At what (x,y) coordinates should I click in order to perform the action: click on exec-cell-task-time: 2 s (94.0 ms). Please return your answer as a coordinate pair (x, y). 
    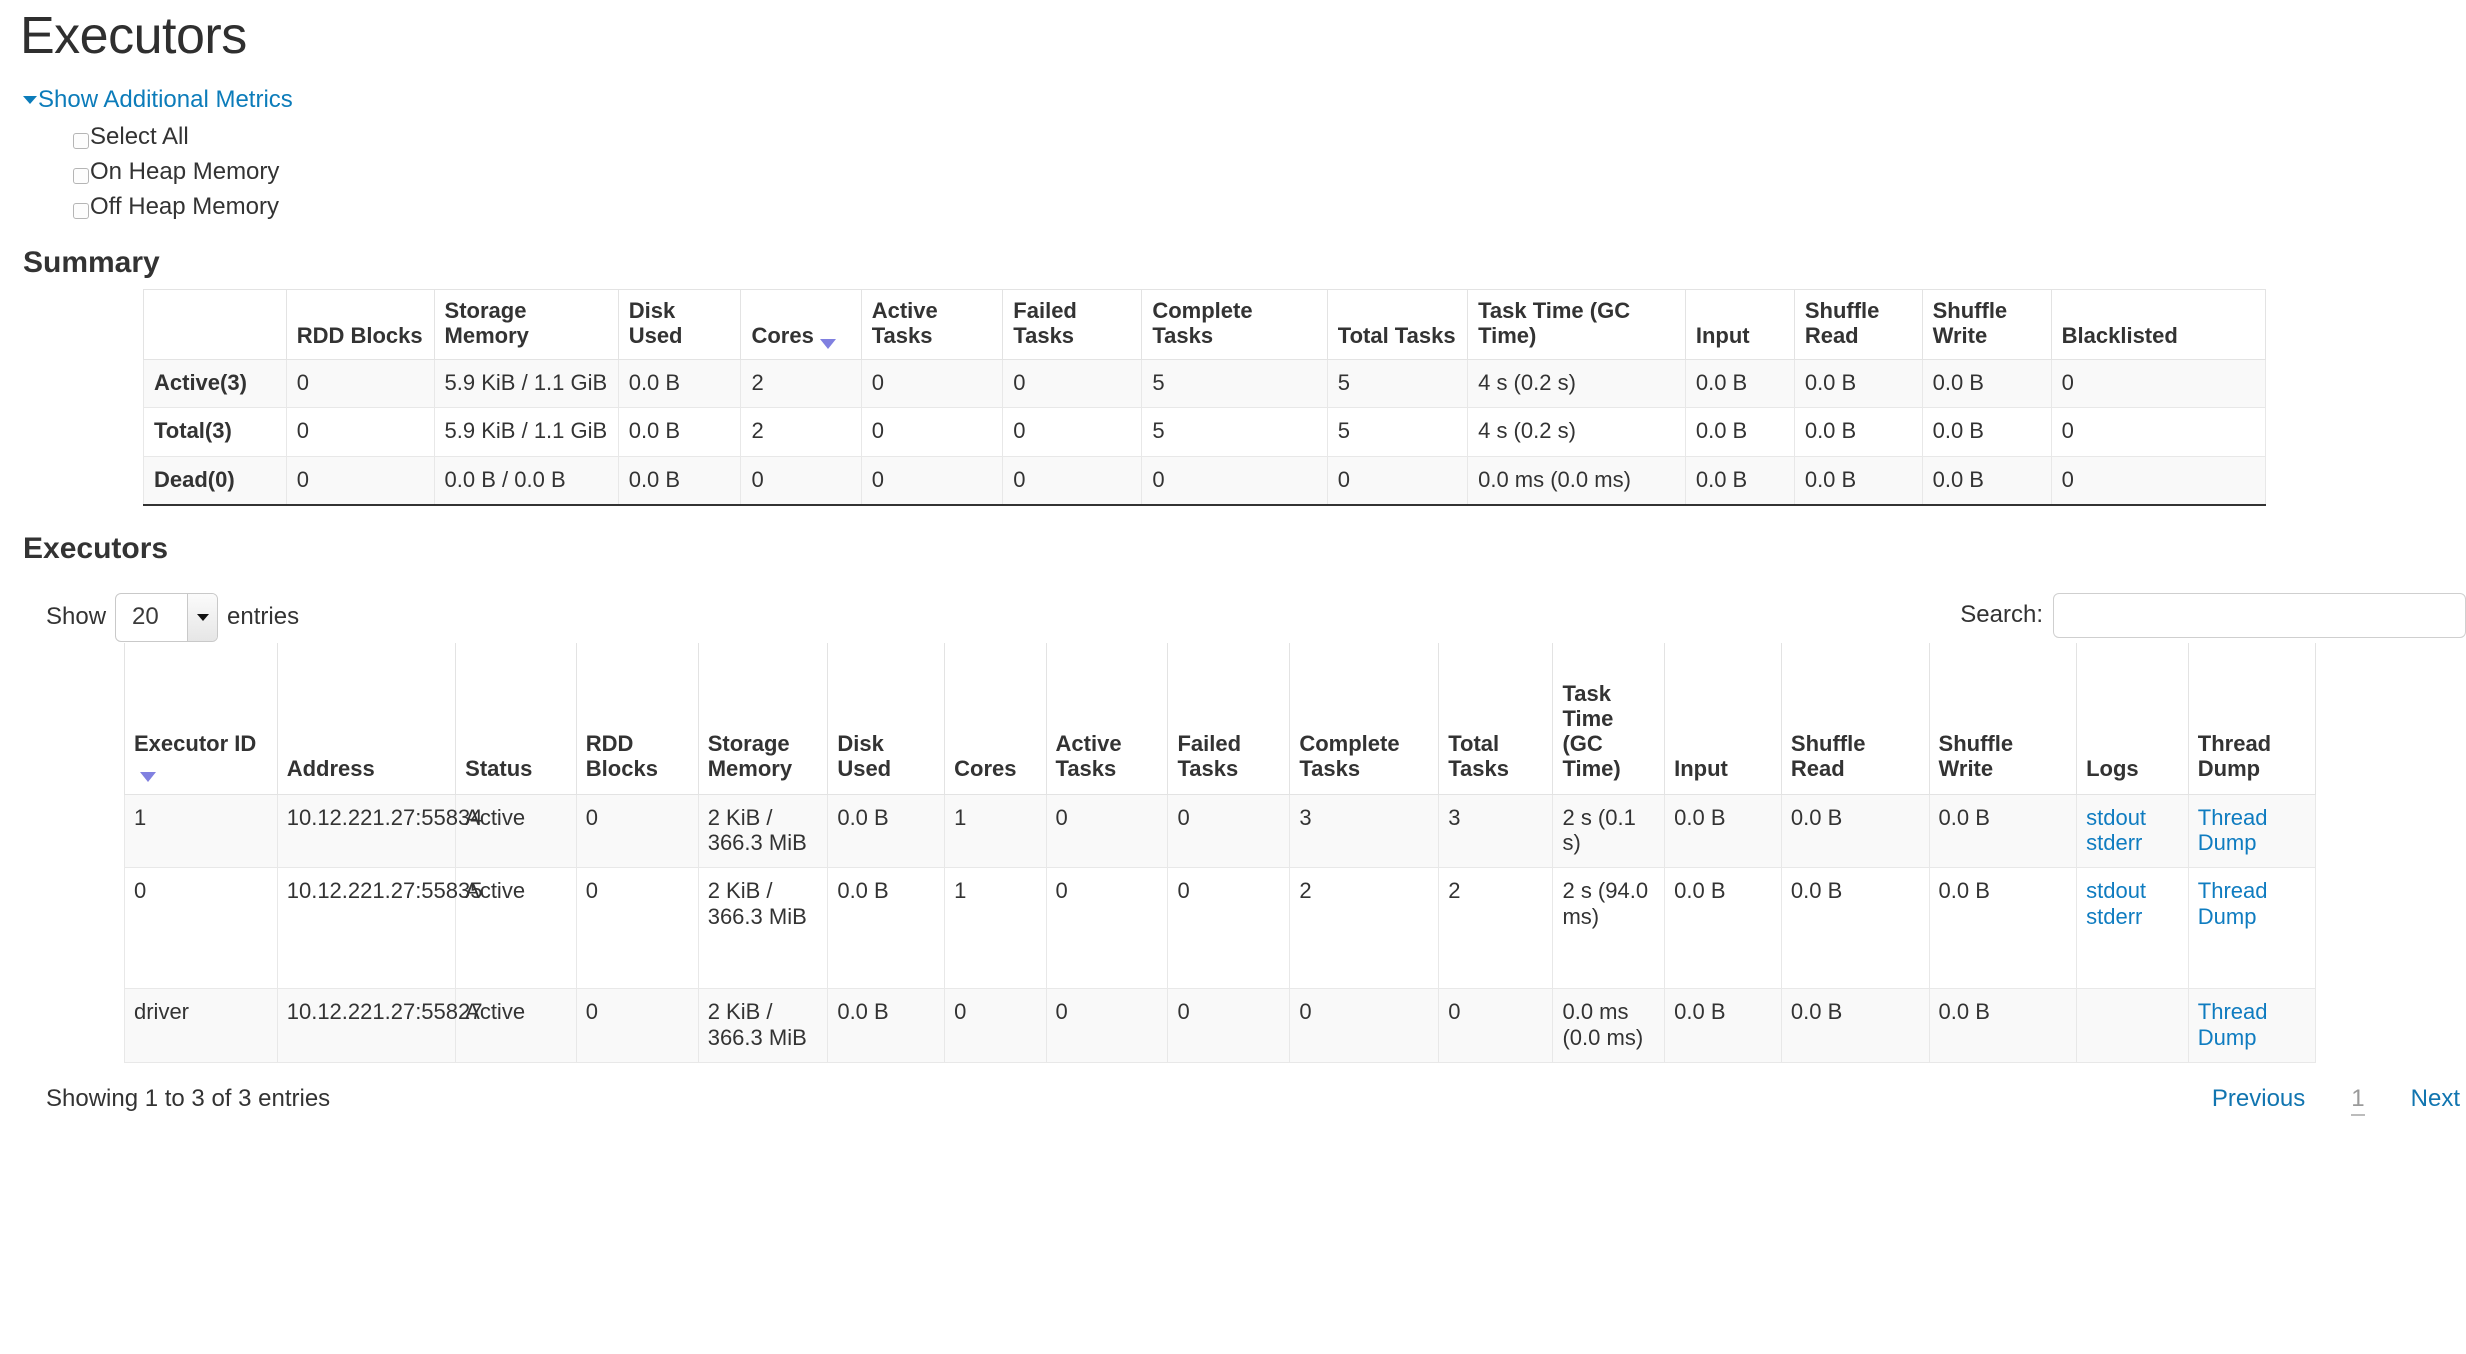
    Looking at the image, I should click on (1609, 928).